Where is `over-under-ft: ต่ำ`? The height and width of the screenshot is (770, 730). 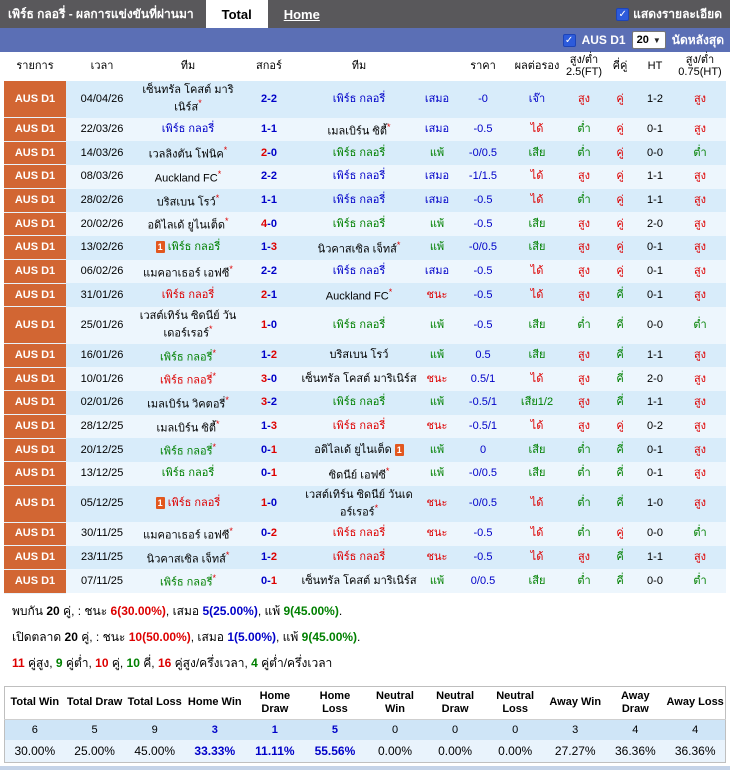 over-under-ft: ต่ำ is located at coordinates (584, 533).